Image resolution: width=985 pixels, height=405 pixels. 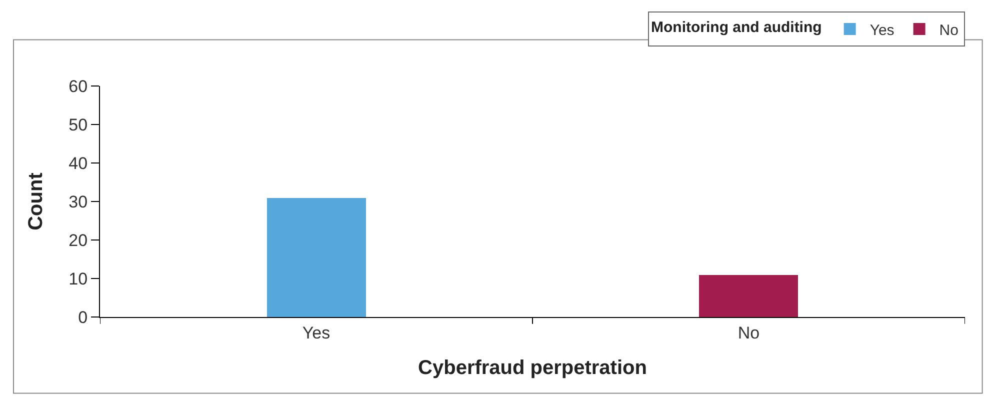 What do you see at coordinates (78, 86) in the screenshot?
I see `y-tick-label: 60` at bounding box center [78, 86].